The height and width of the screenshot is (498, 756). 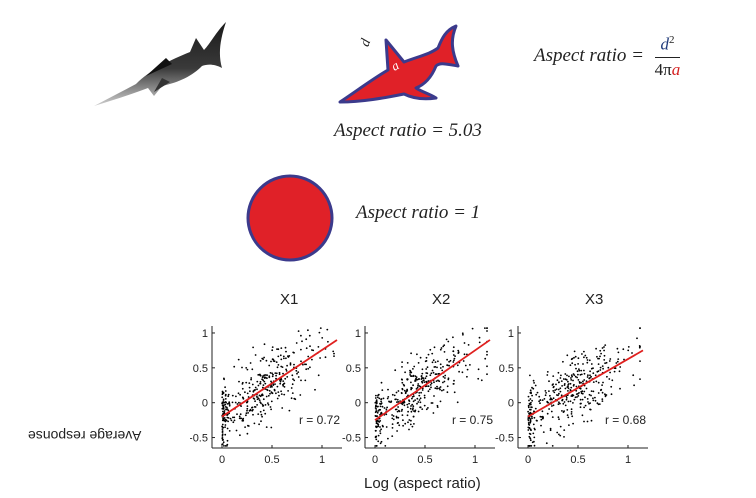 I want to click on marlin-image, so click(x=160, y=64).